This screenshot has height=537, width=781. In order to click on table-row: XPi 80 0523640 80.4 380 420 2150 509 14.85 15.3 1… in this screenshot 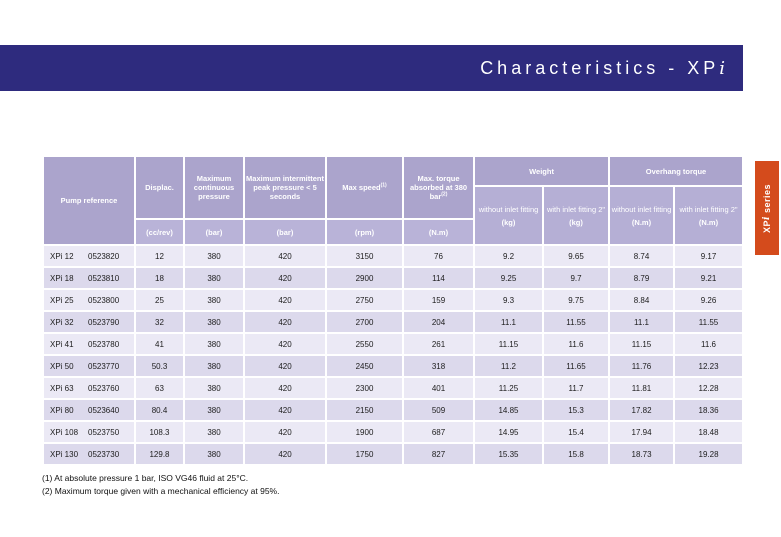, I will do `click(393, 410)`.